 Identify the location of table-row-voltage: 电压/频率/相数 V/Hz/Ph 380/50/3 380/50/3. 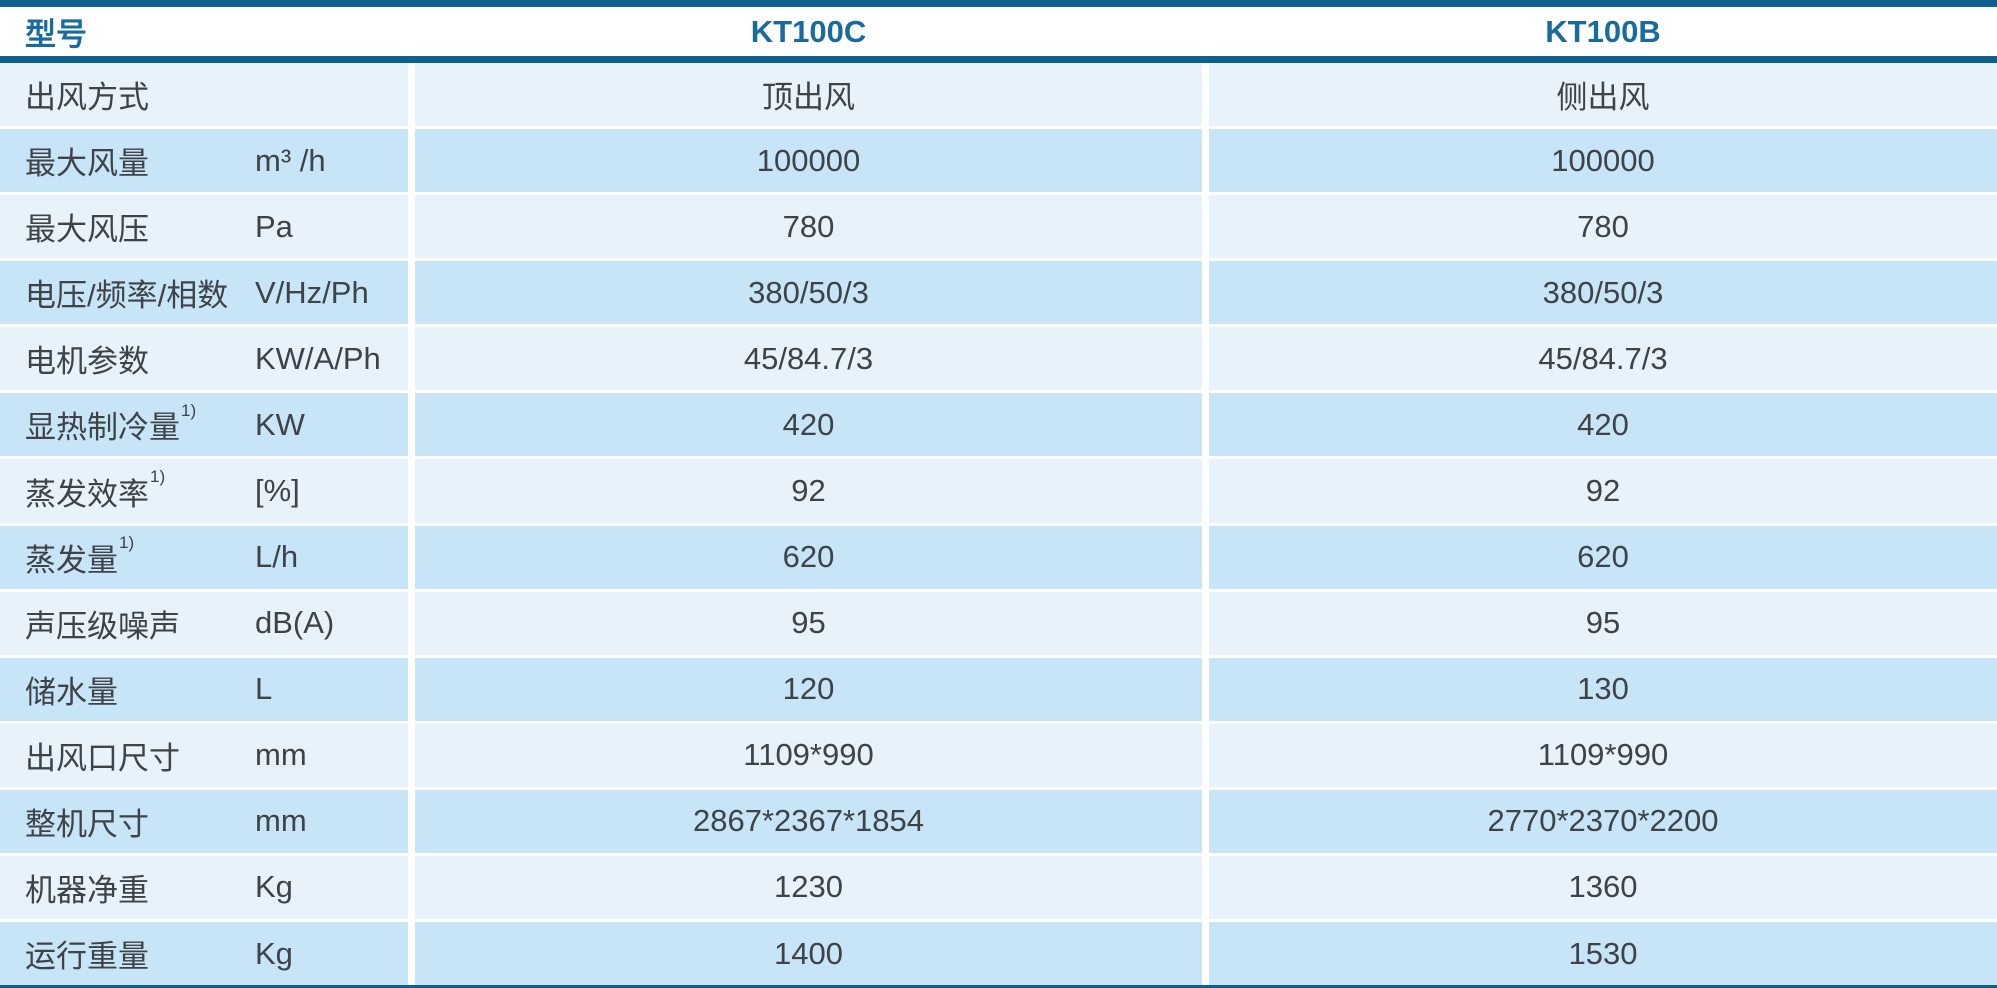
(998, 293).